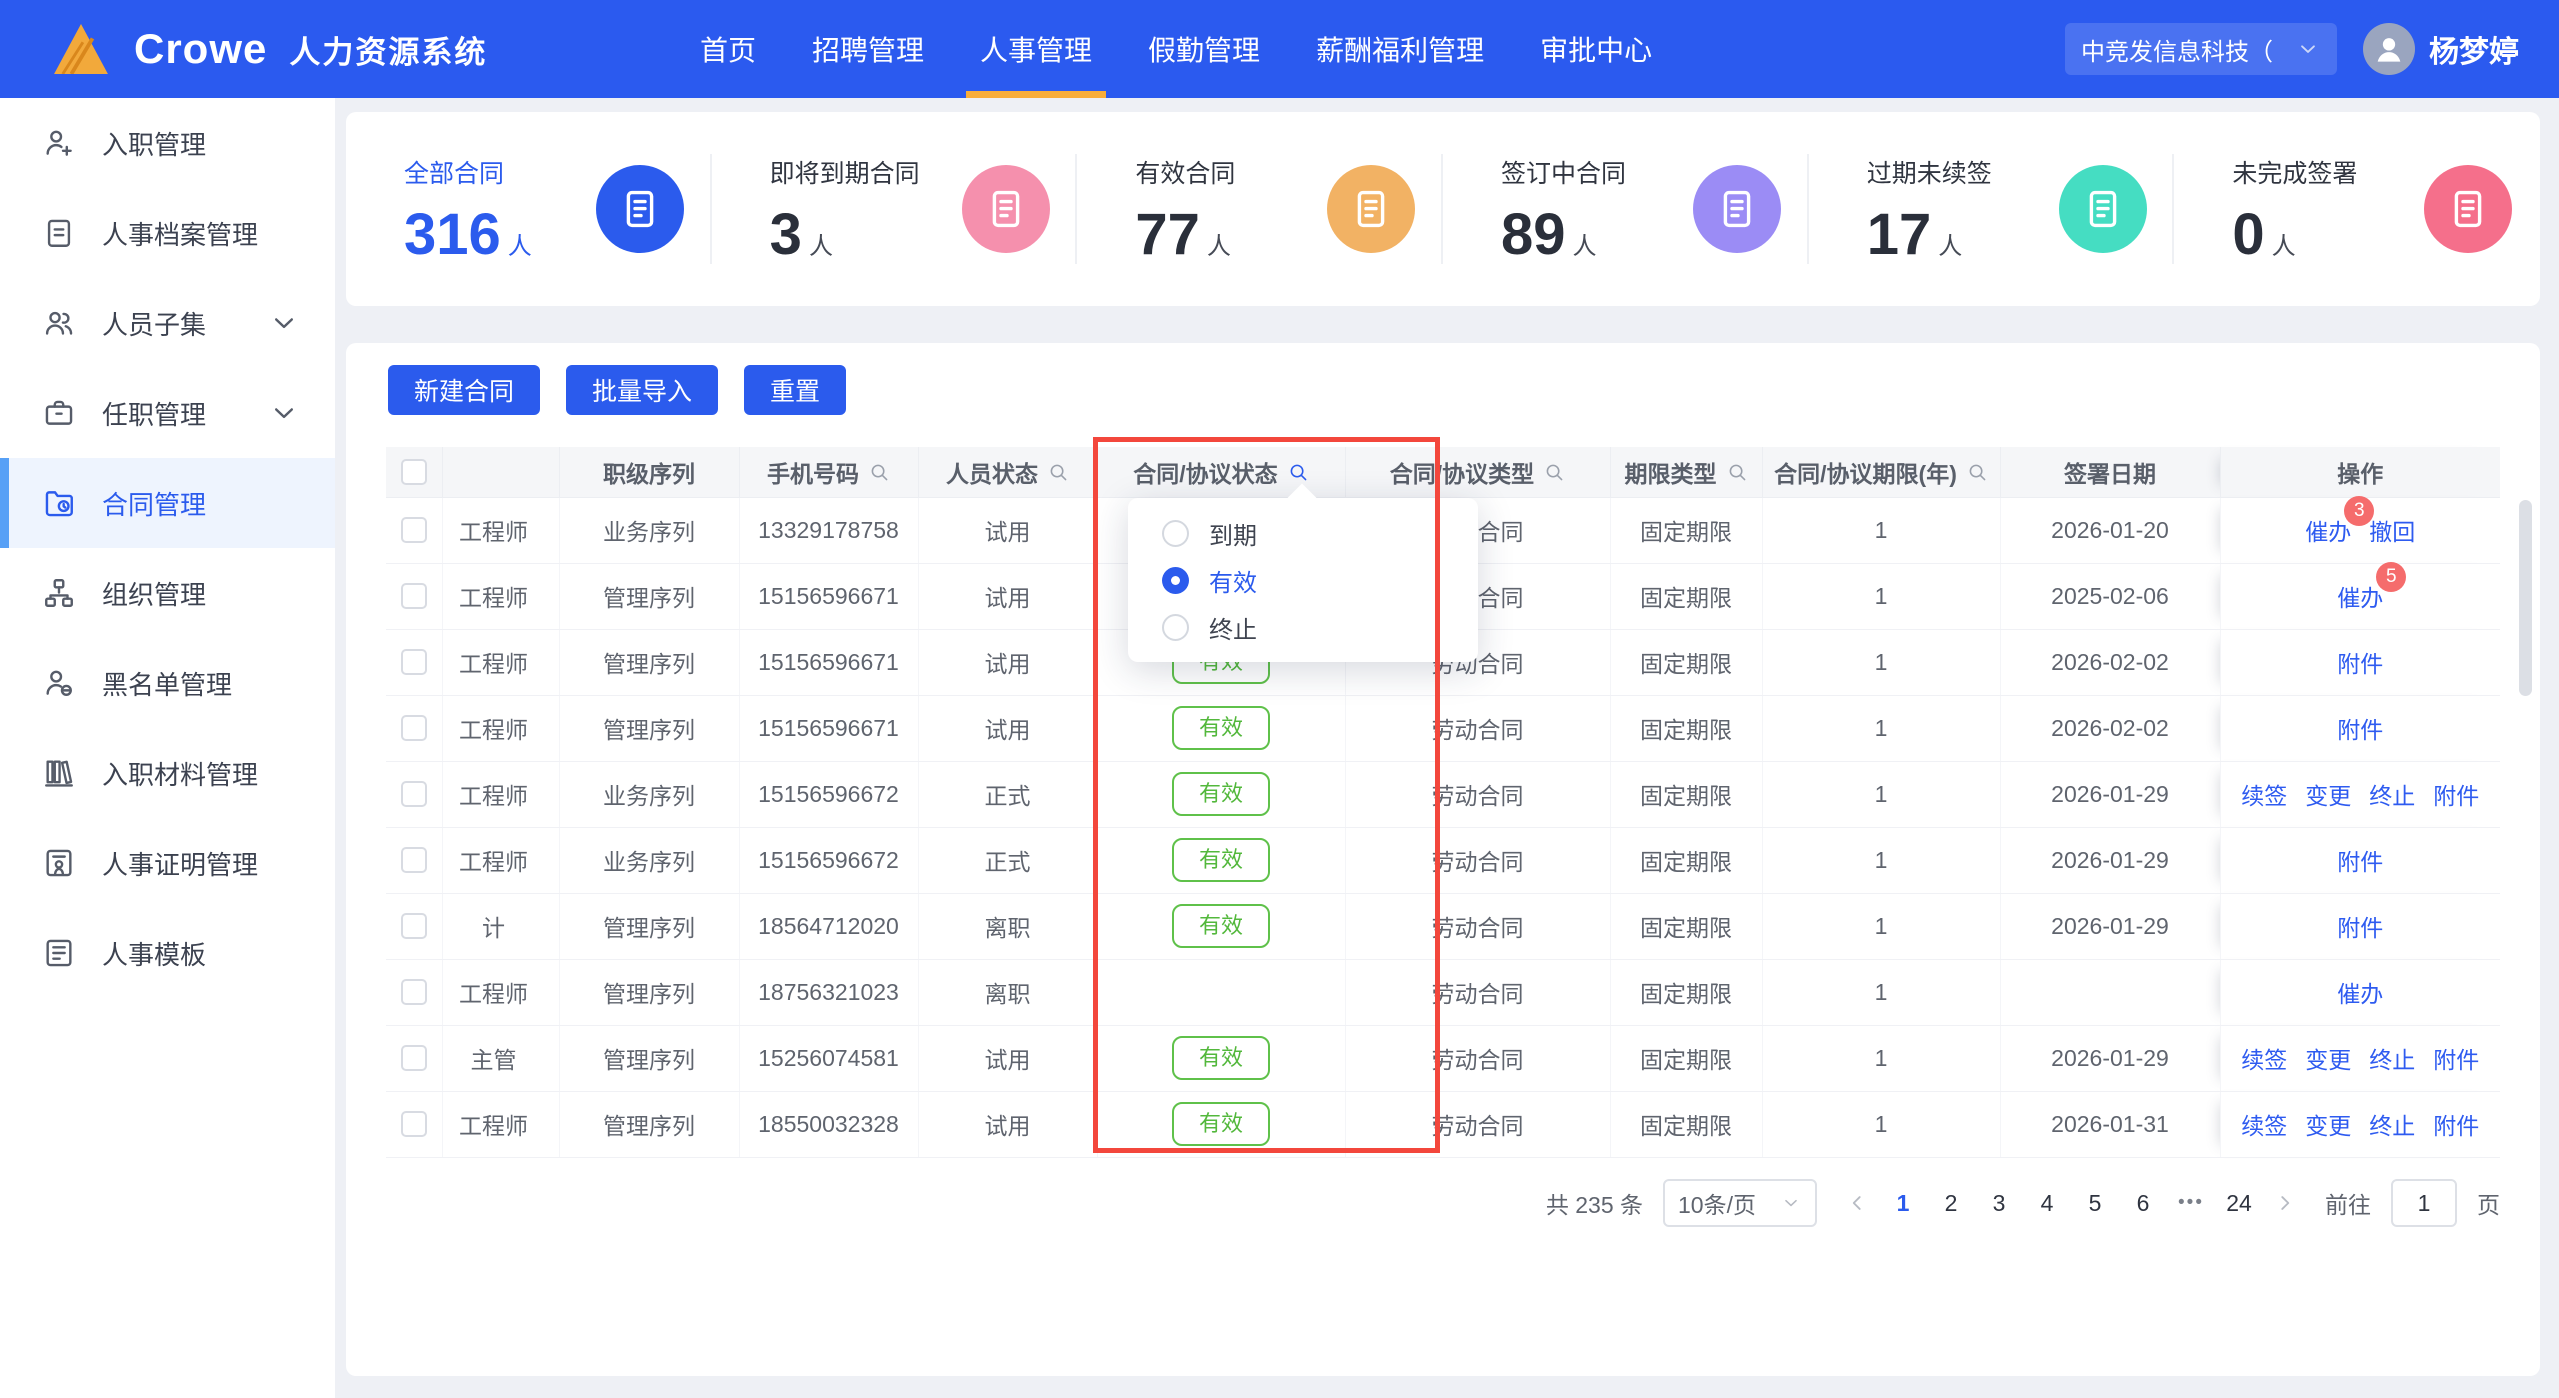 The width and height of the screenshot is (2559, 1398). I want to click on filter-option-valid: 有效, so click(1303, 580).